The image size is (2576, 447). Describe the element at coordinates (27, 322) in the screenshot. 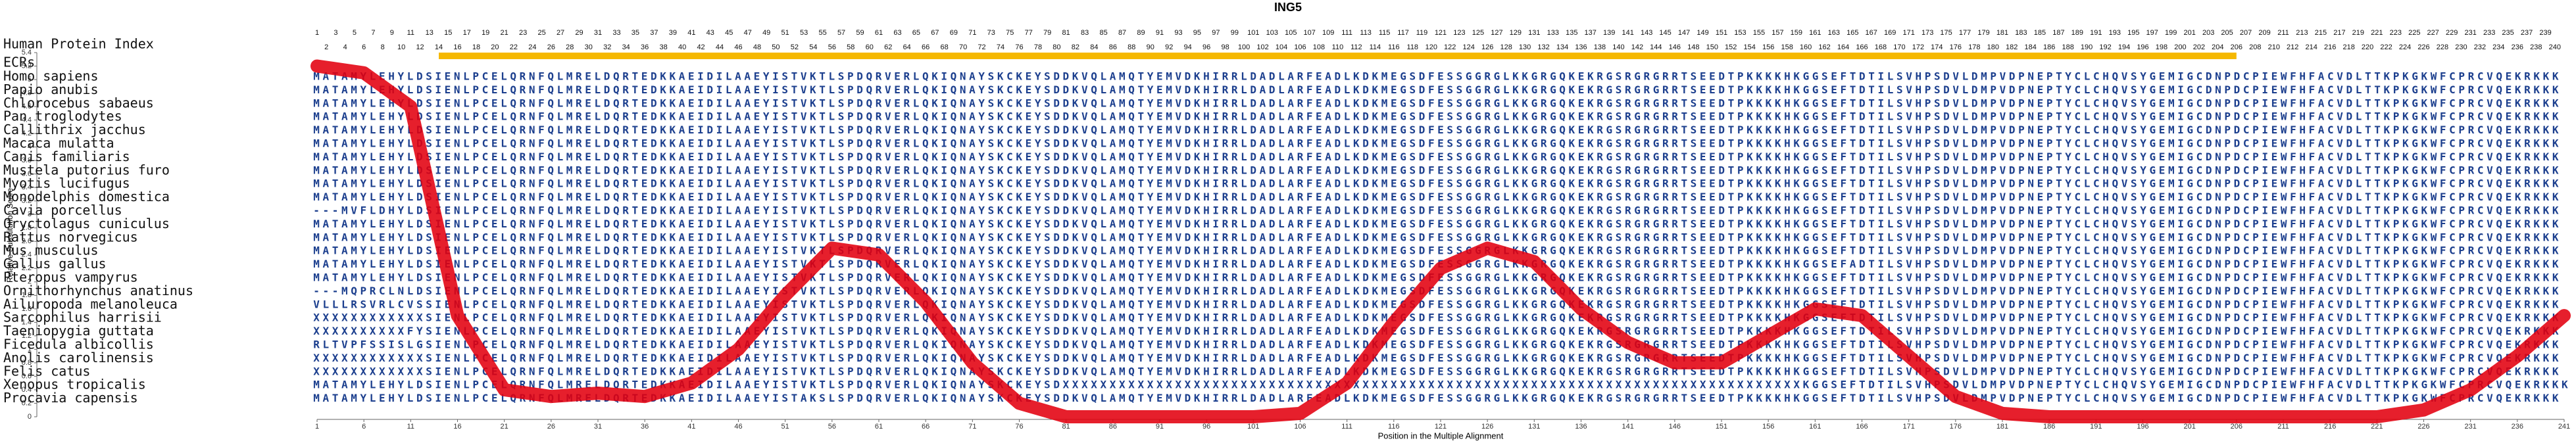

I see `y-tick-label: 1.4` at that location.